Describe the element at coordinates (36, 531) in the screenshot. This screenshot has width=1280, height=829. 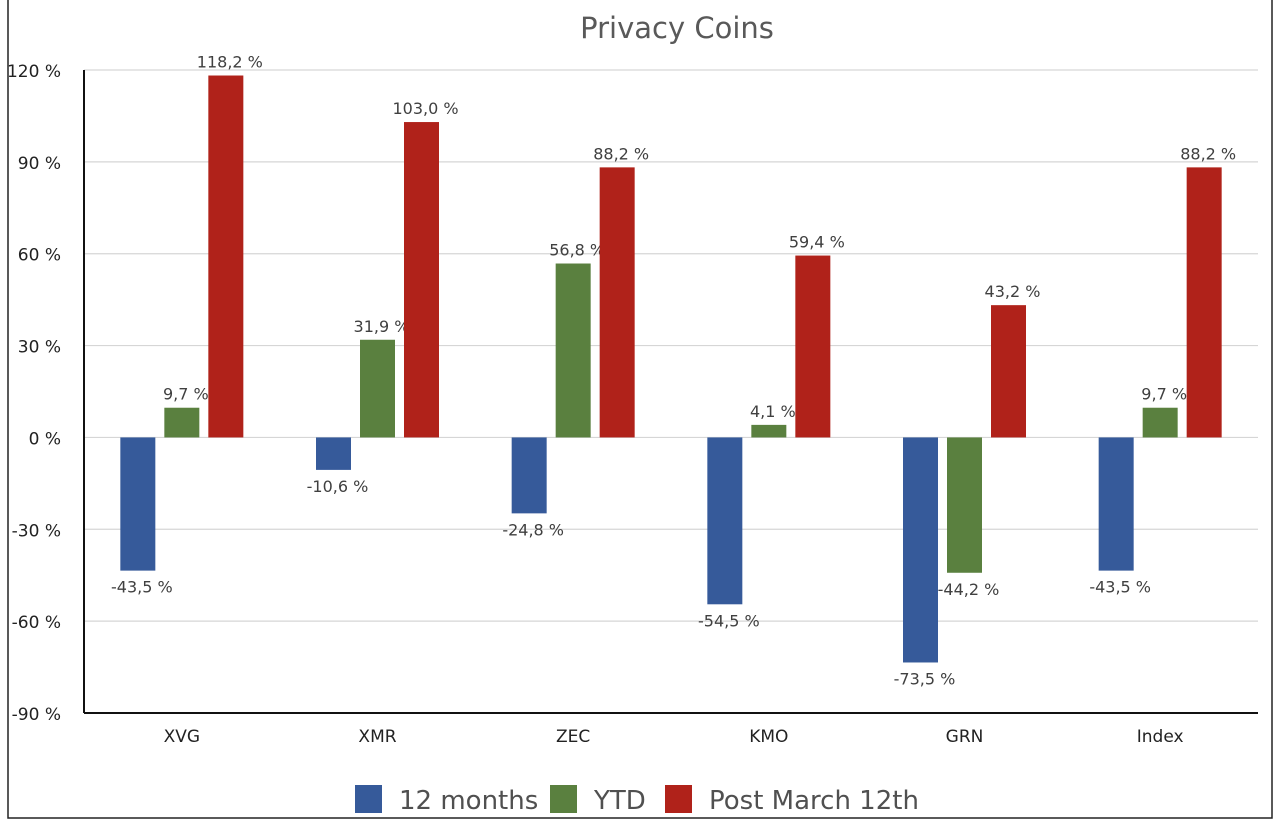
I see `y-tick-label: -30 %` at that location.